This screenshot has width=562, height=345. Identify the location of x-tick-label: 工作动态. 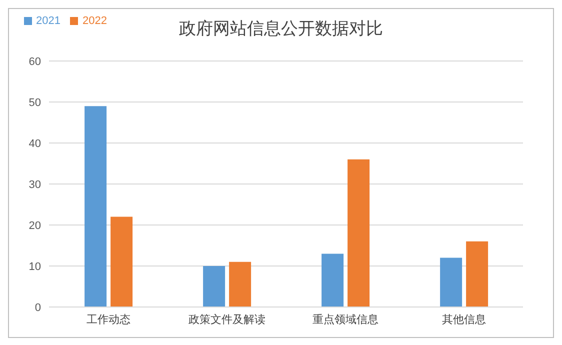
(108, 319).